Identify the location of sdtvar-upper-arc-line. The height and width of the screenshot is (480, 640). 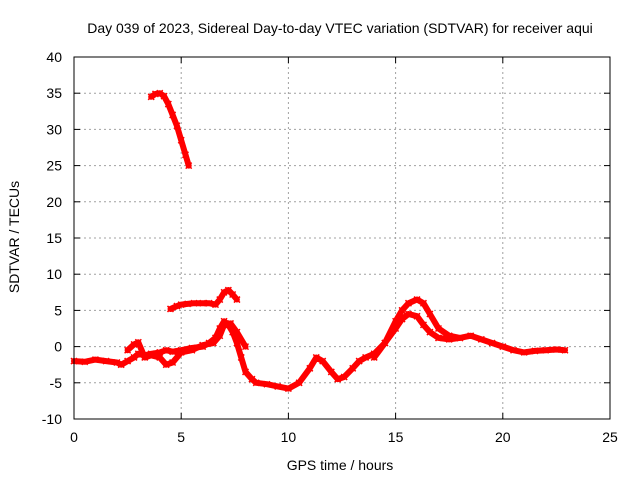
(170, 129).